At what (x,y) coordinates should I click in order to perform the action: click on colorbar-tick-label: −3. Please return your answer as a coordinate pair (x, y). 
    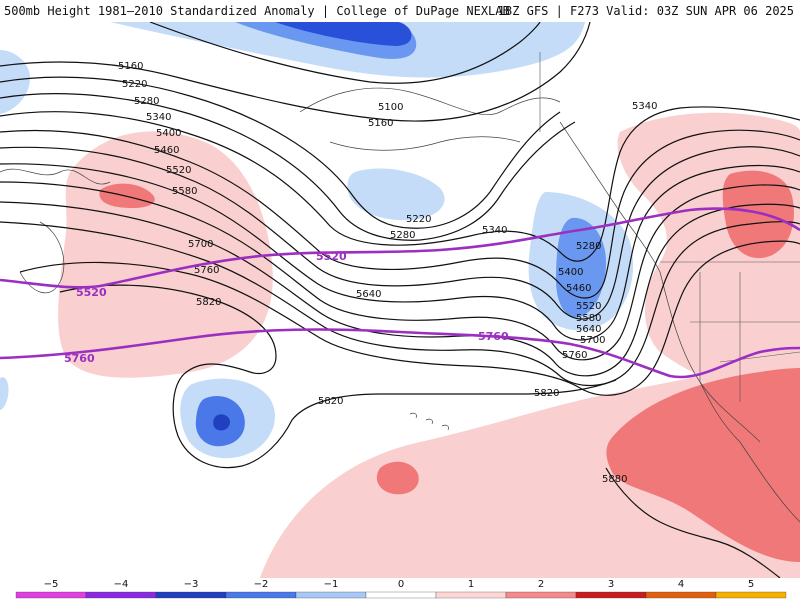
    Looking at the image, I should click on (191, 584).